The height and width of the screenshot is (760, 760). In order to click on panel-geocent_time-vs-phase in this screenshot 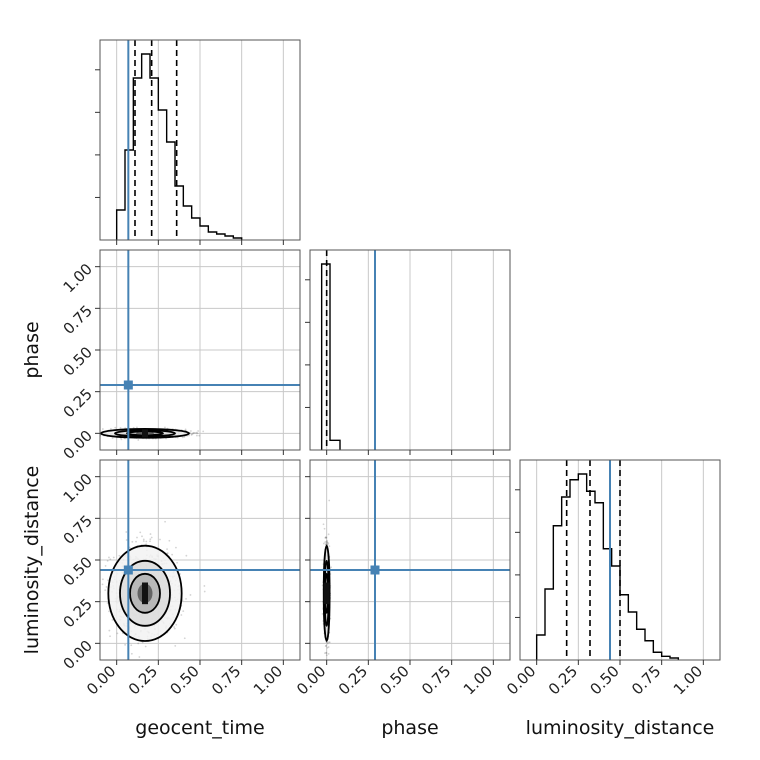, I will do `click(195, 350)`.